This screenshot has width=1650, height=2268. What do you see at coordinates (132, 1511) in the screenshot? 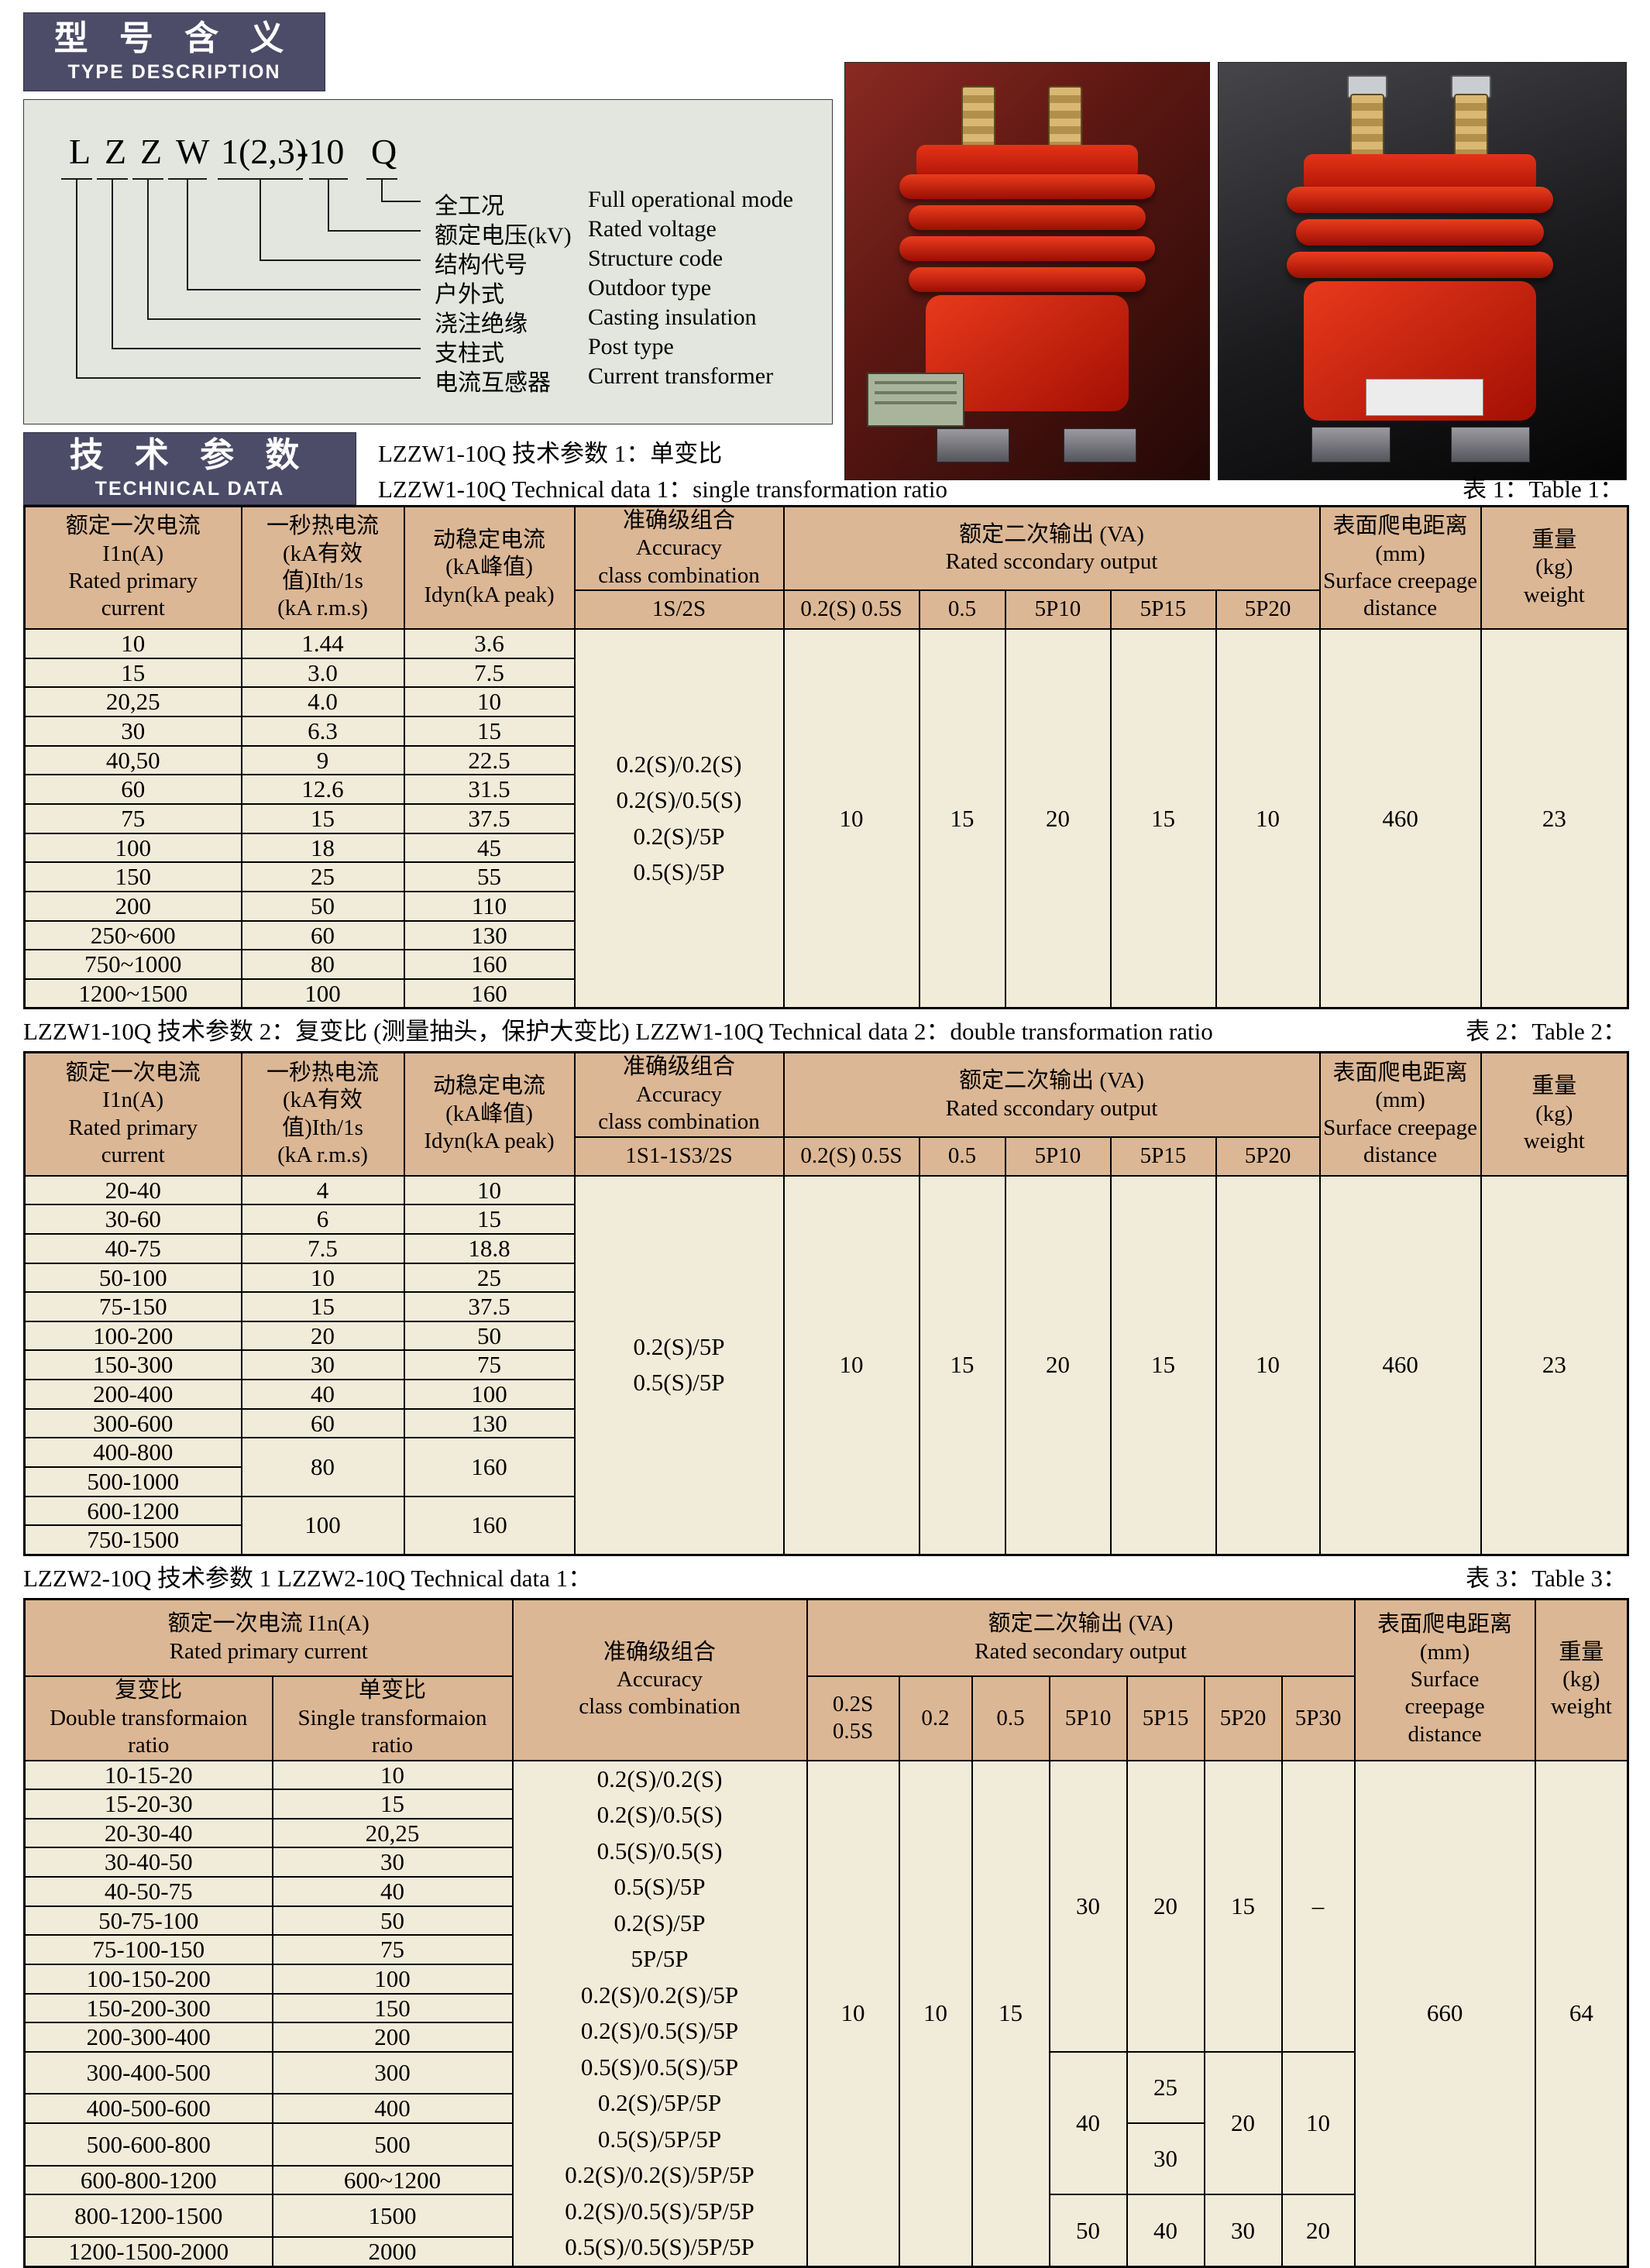
I see `cell: 600-1200` at bounding box center [132, 1511].